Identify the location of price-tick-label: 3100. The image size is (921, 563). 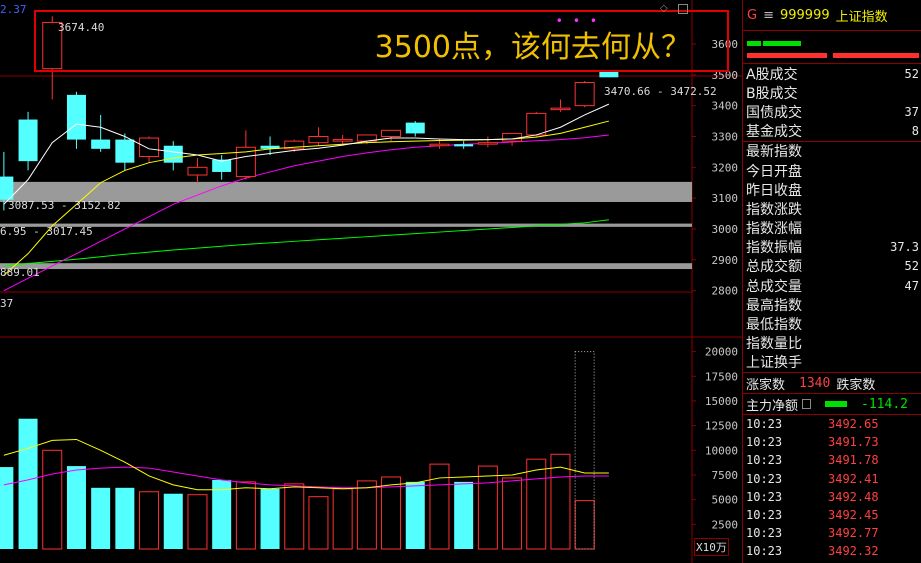
(725, 198).